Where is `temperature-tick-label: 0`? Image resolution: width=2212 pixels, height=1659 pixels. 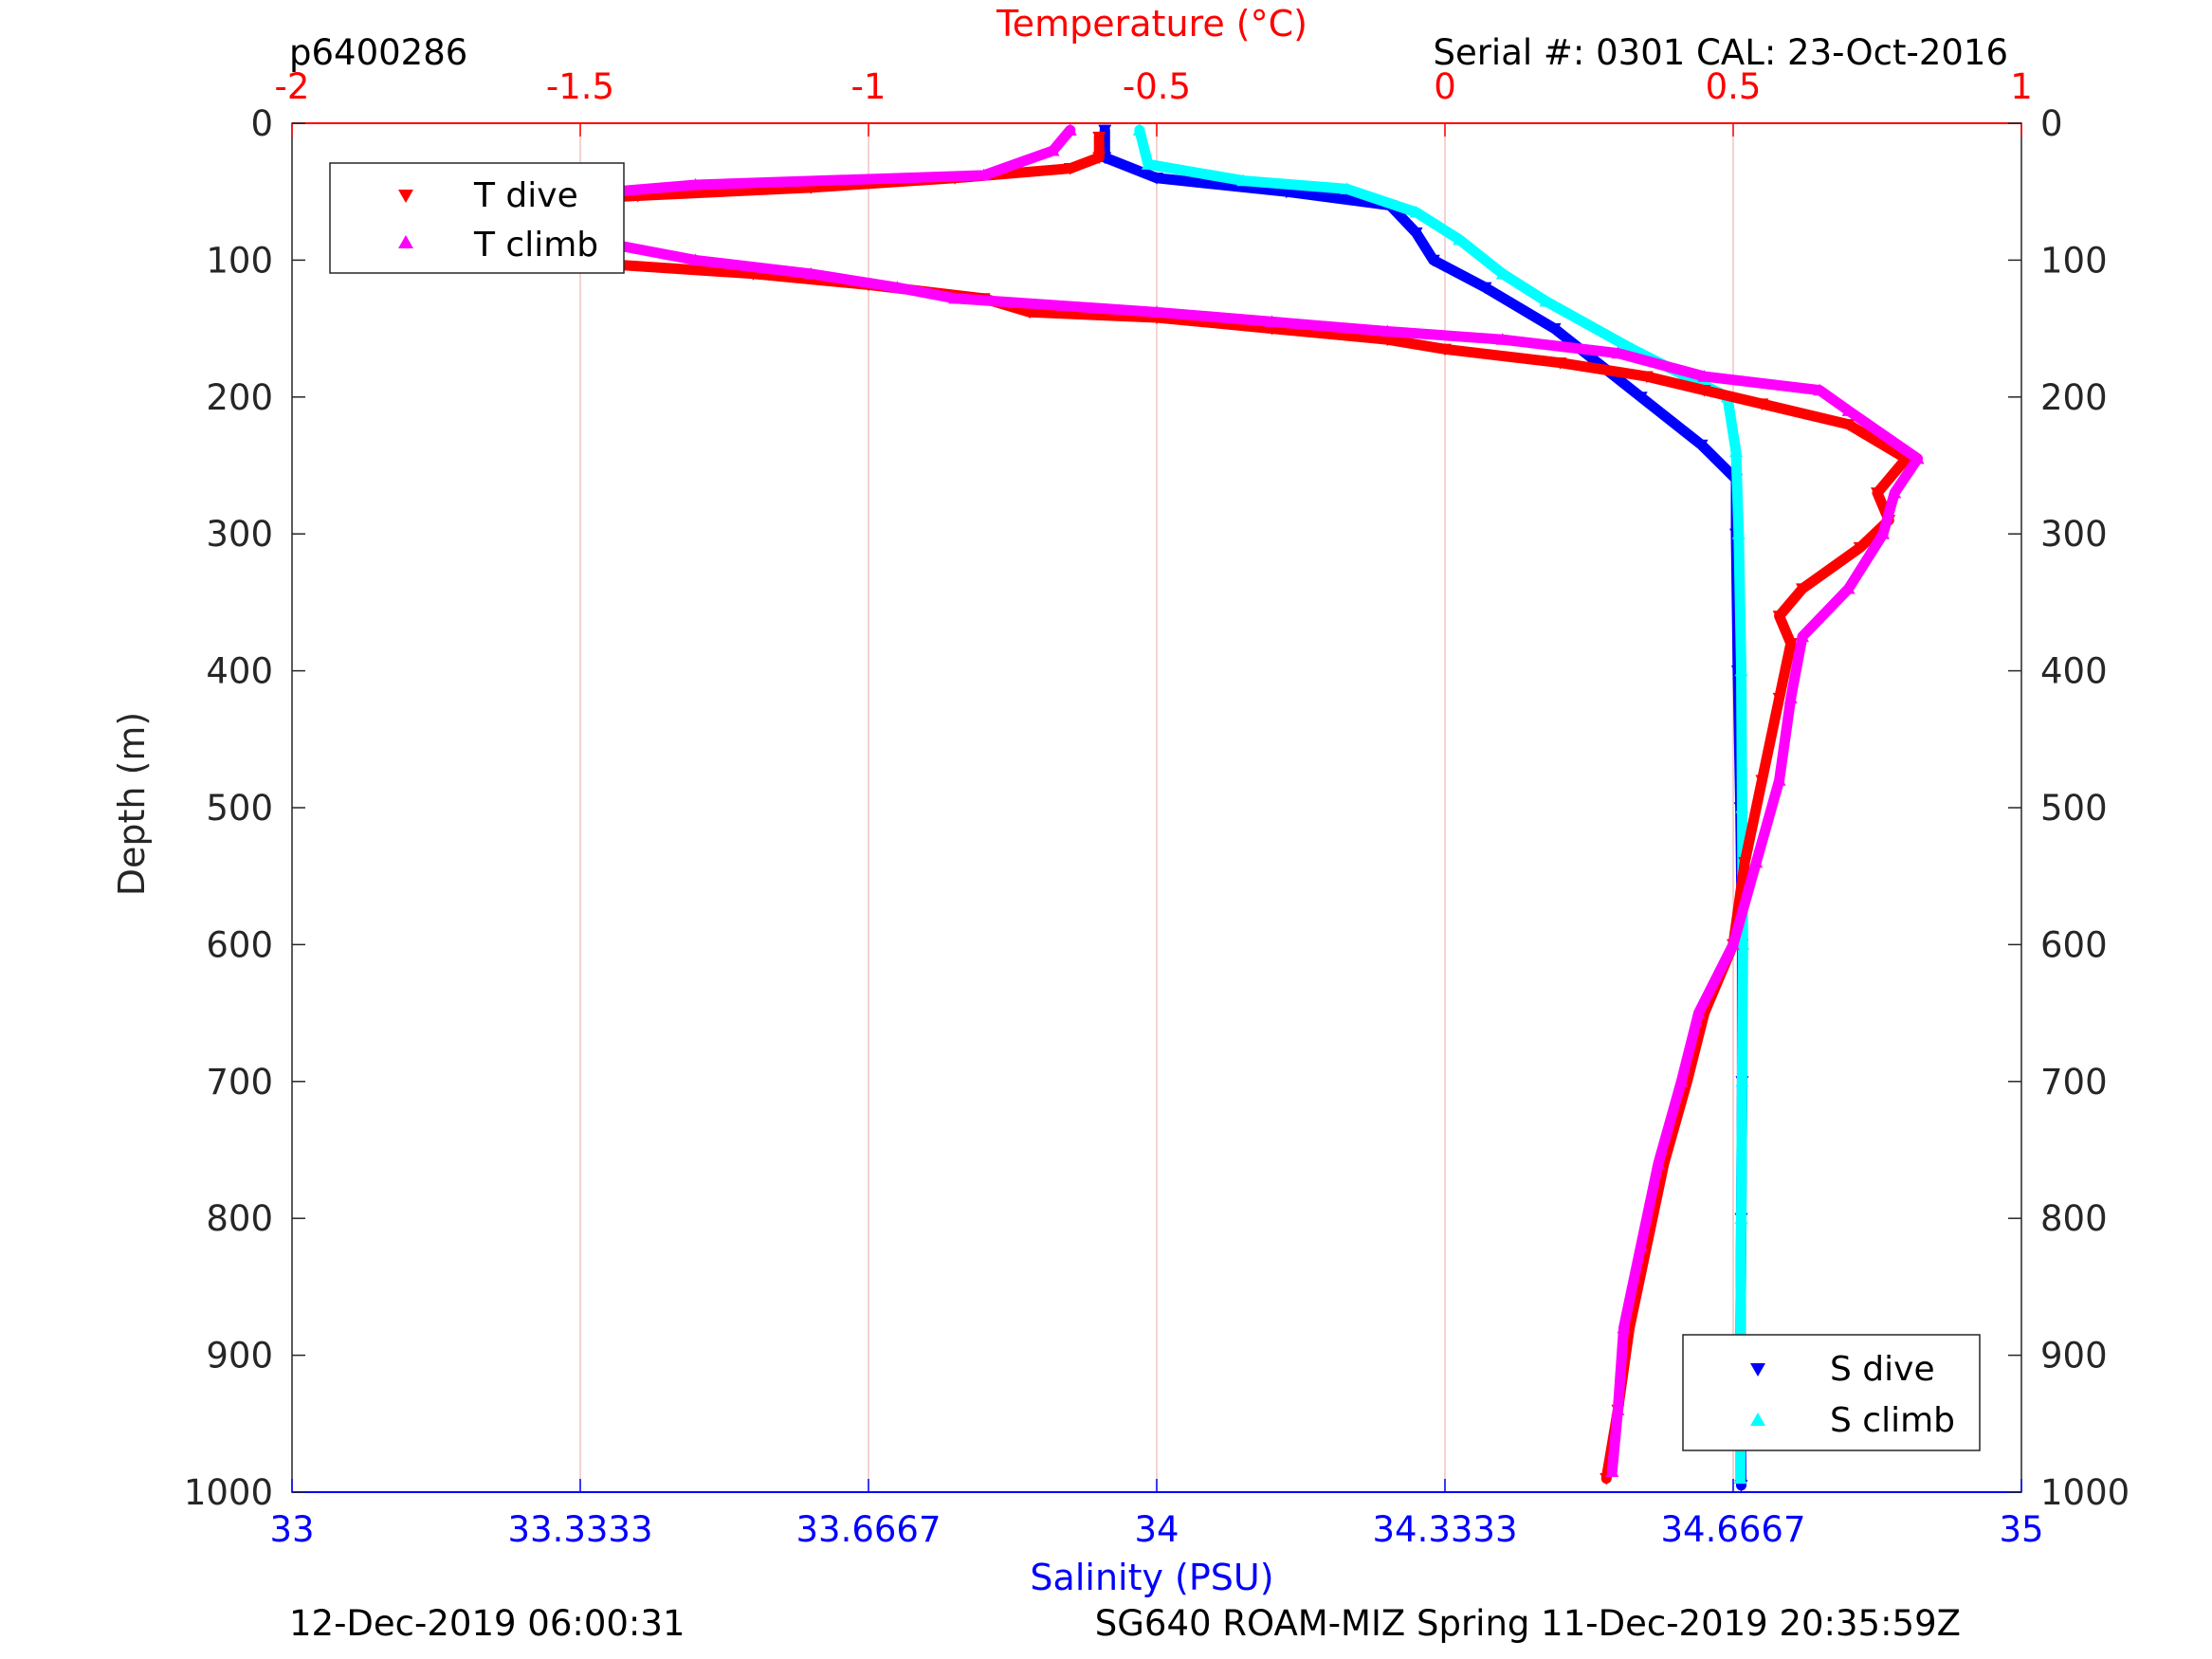 temperature-tick-label: 0 is located at coordinates (1445, 86).